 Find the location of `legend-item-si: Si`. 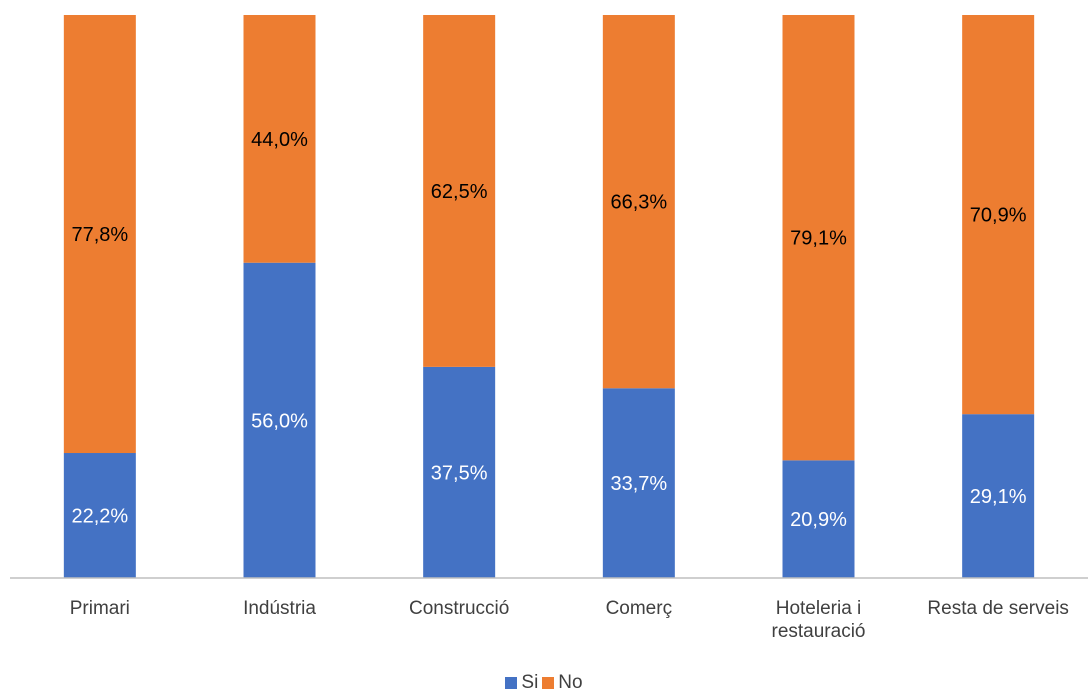

legend-item-si: Si is located at coordinates (521, 683).